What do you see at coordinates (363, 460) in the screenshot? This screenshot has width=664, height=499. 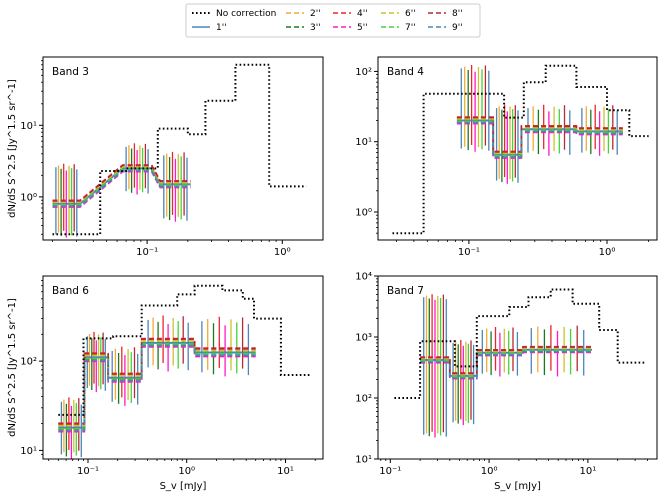 I see `y-tick-label-band7: 10¹` at bounding box center [363, 460].